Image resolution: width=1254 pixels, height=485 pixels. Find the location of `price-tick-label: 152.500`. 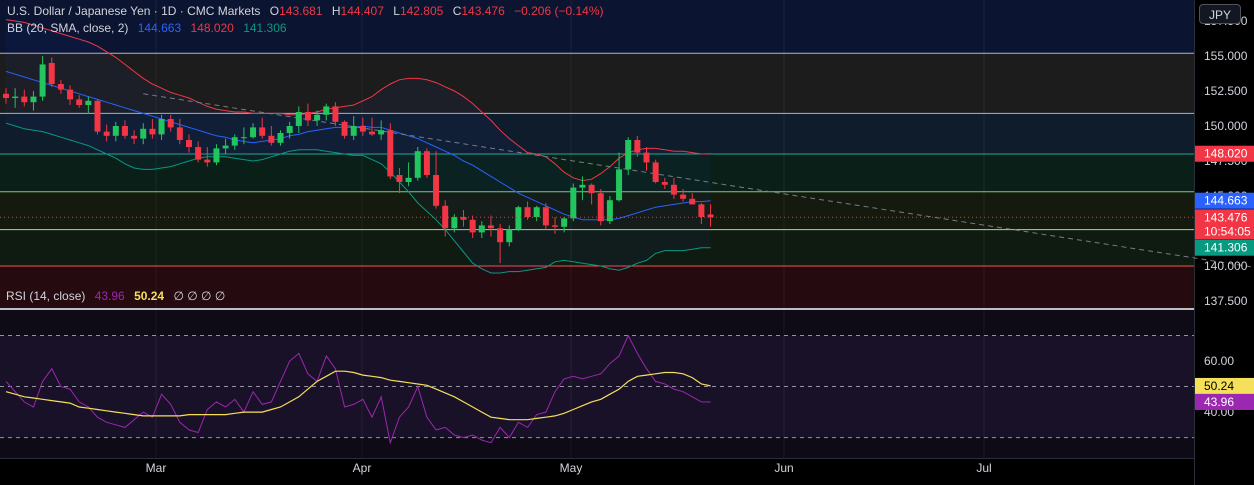

price-tick-label: 152.500 is located at coordinates (1226, 91).